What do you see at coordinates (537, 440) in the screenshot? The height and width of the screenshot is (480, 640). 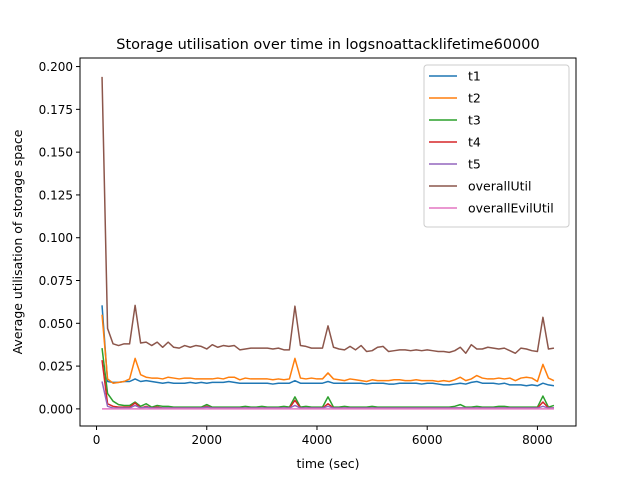 I see `x-tick-label: 8000` at bounding box center [537, 440].